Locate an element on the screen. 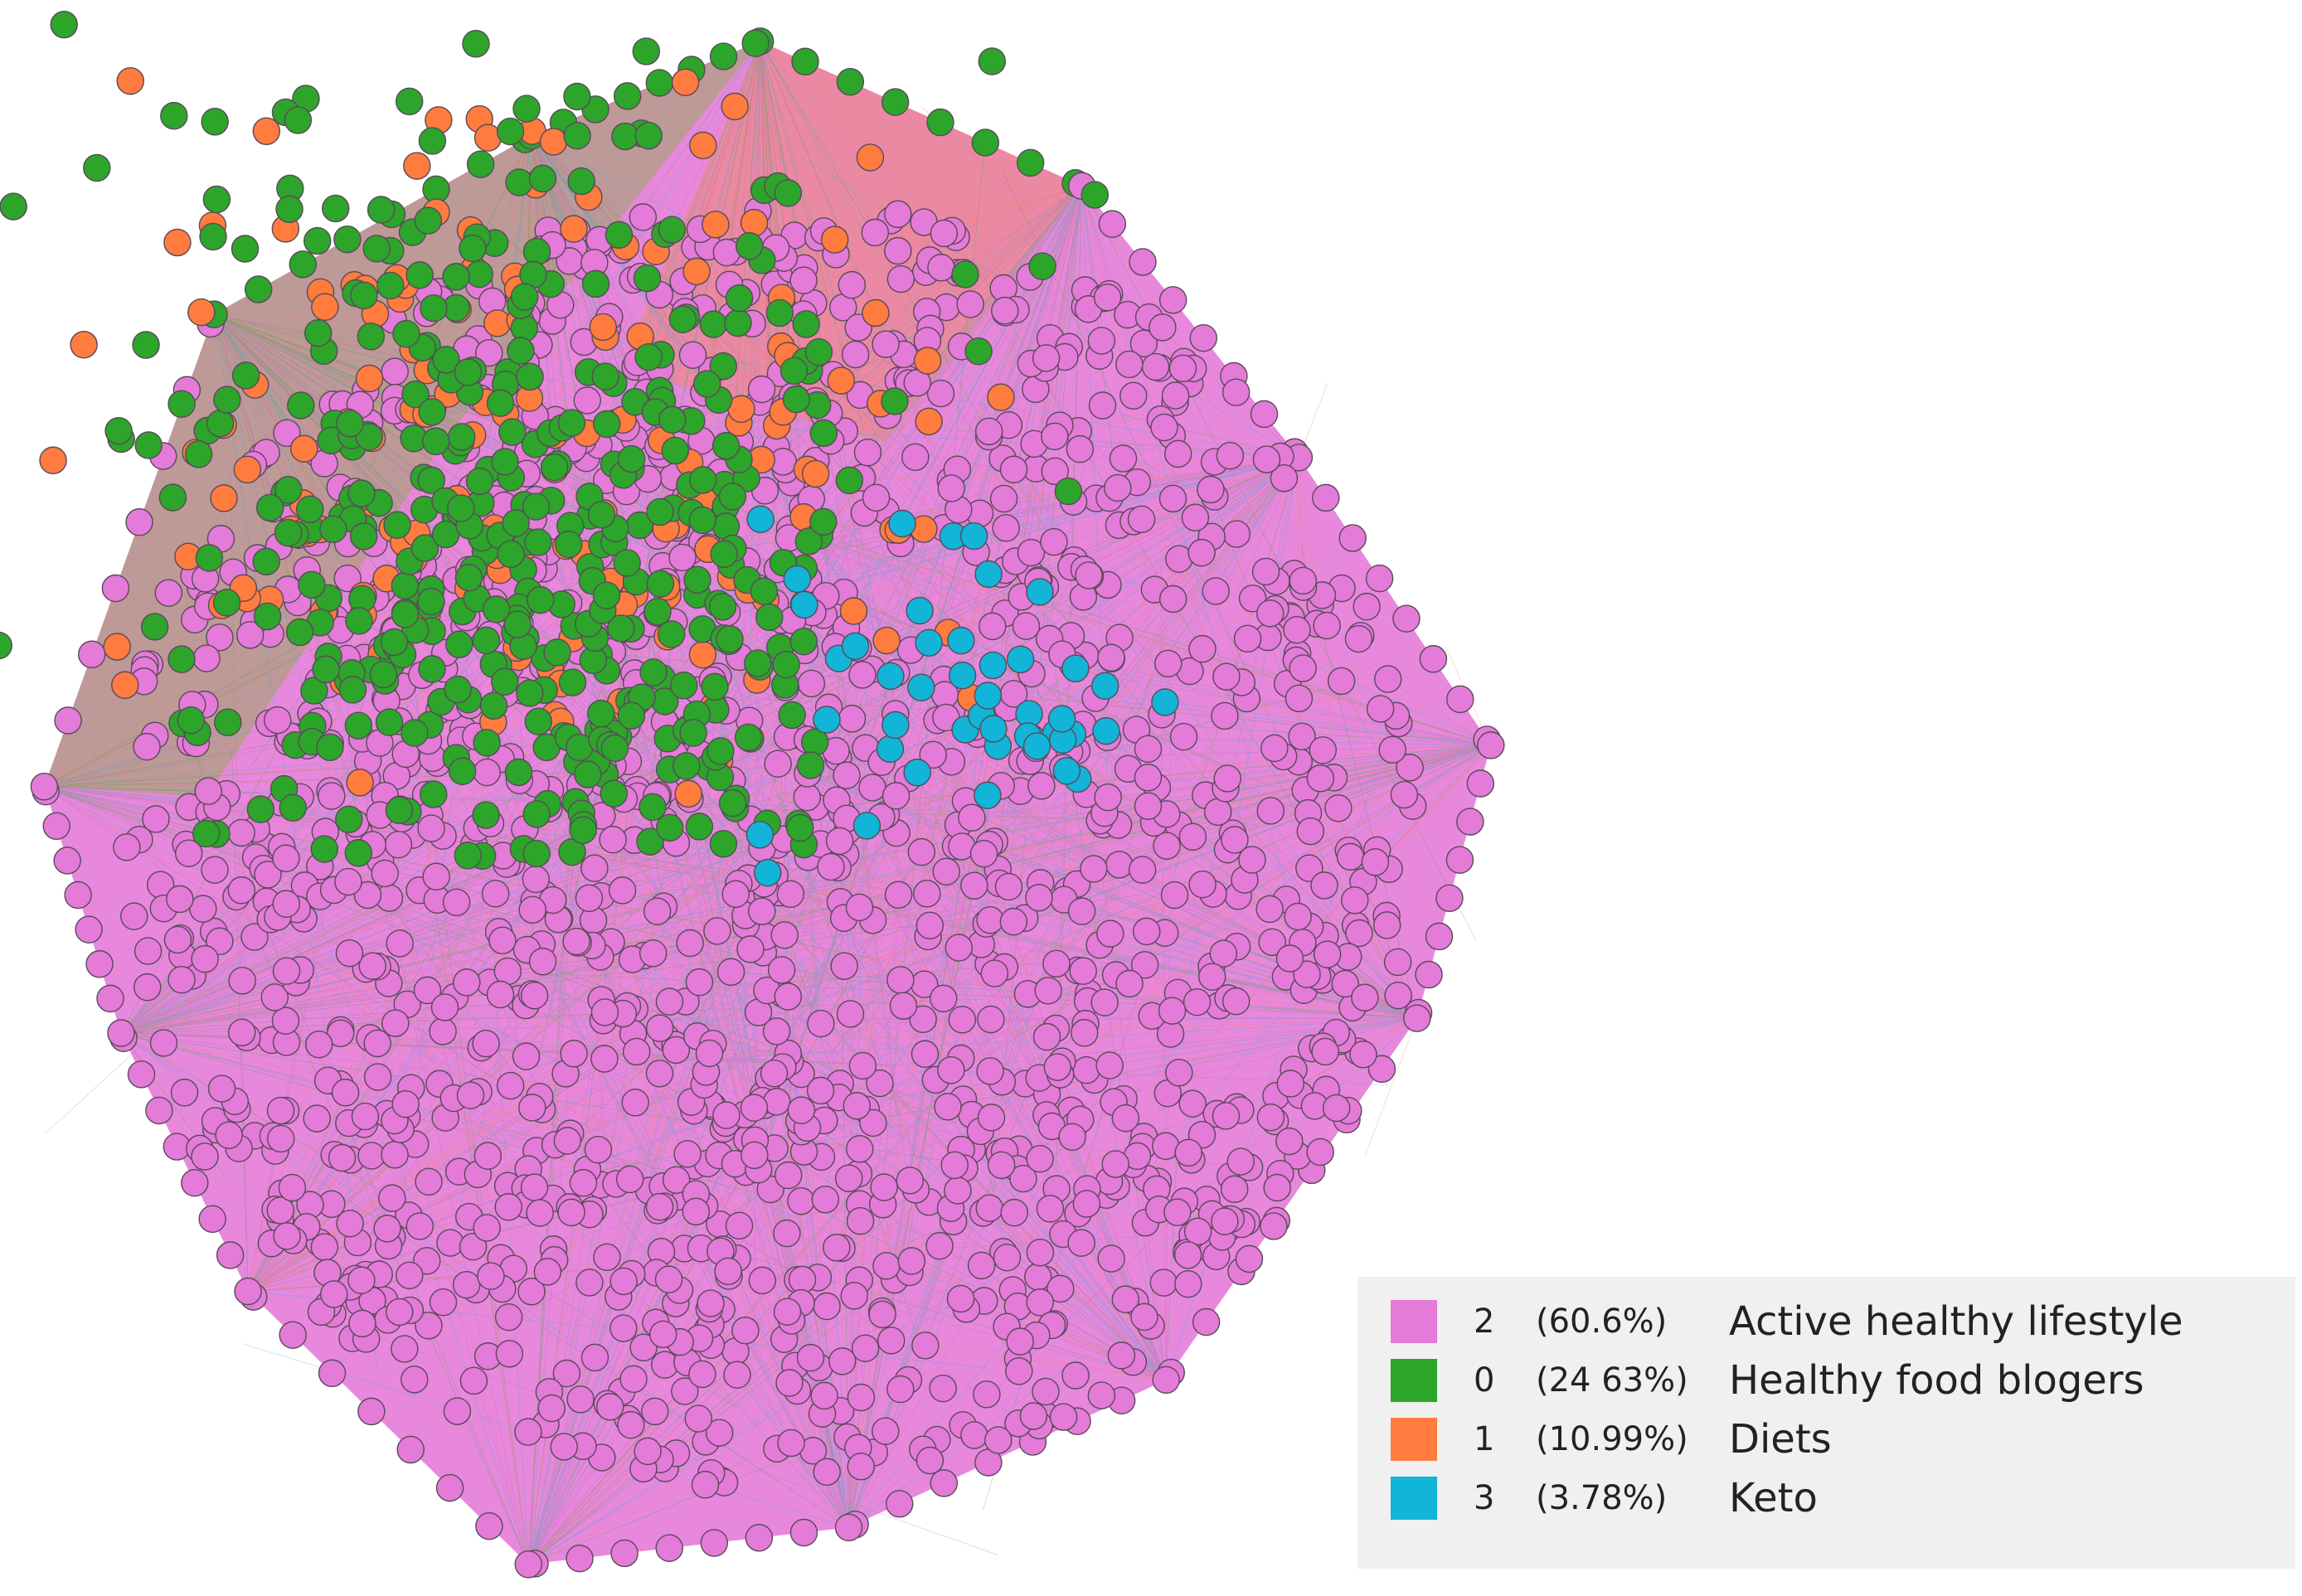 Image resolution: width=2302 pixels, height=1596 pixels. legend-row: 1 (10.99%) Diets is located at coordinates (1826, 1439).